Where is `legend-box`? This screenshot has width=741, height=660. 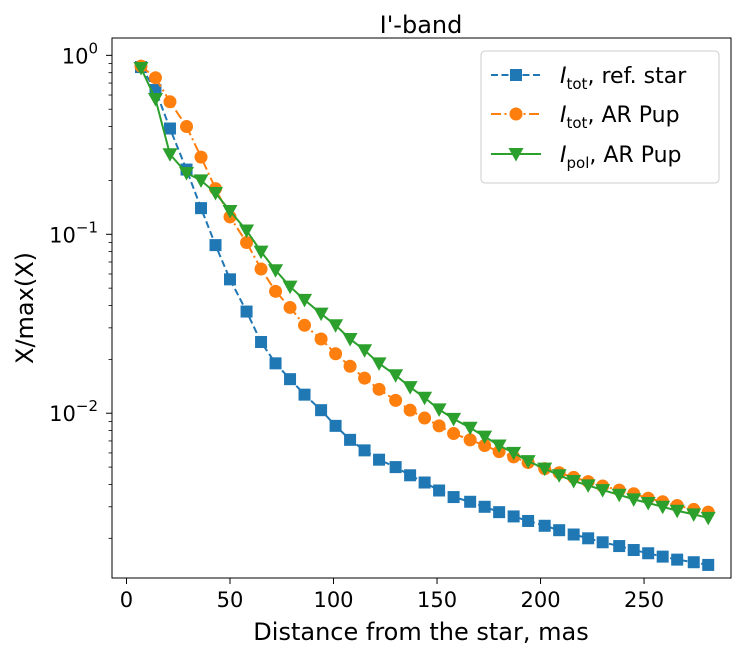
legend-box is located at coordinates (600, 117).